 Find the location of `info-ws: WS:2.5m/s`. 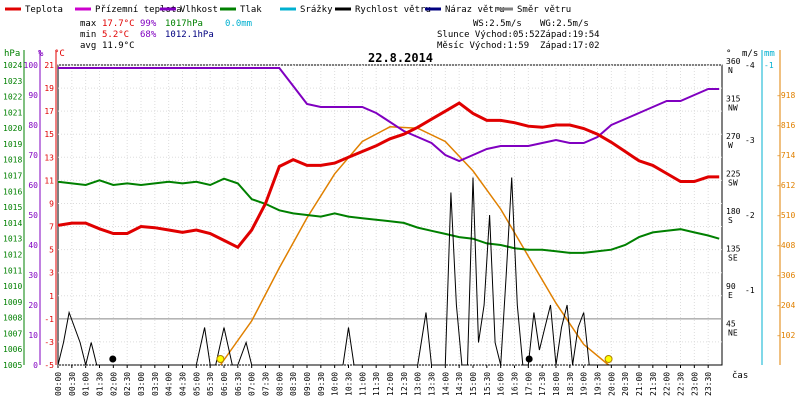

info-ws: WS:2.5m/s is located at coordinates (497, 24).